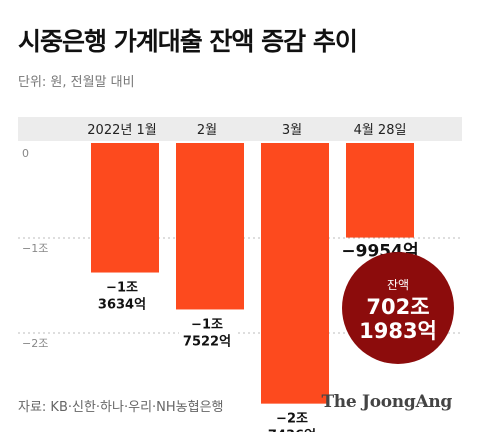 The width and height of the screenshot is (480, 432). Describe the element at coordinates (76, 82) in the screenshot. I see `unit-label: 단위: 원, 전월말 대비` at that location.